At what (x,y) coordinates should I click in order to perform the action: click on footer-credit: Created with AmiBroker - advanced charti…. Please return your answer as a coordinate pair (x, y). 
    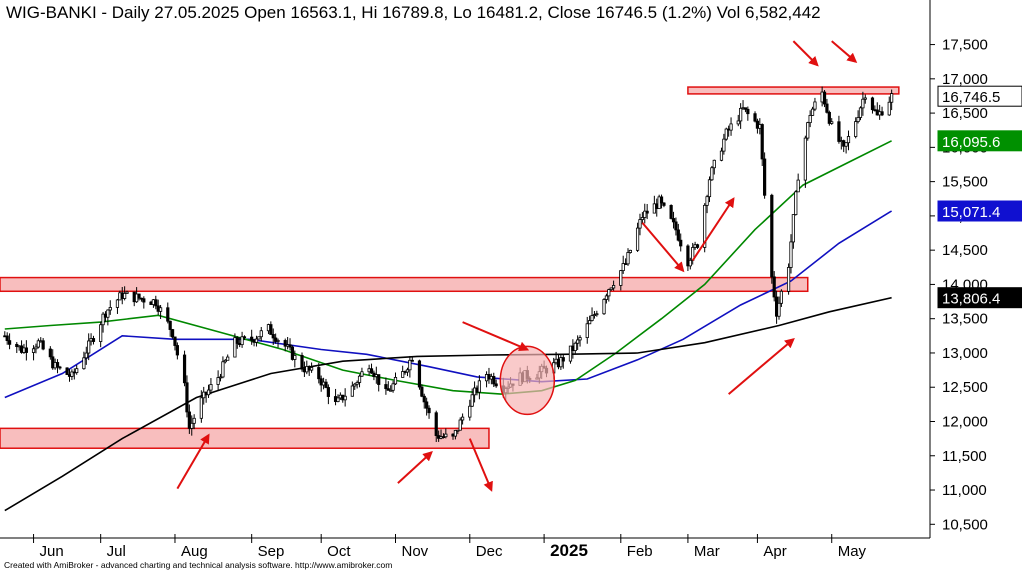
    Looking at the image, I should click on (198, 565).